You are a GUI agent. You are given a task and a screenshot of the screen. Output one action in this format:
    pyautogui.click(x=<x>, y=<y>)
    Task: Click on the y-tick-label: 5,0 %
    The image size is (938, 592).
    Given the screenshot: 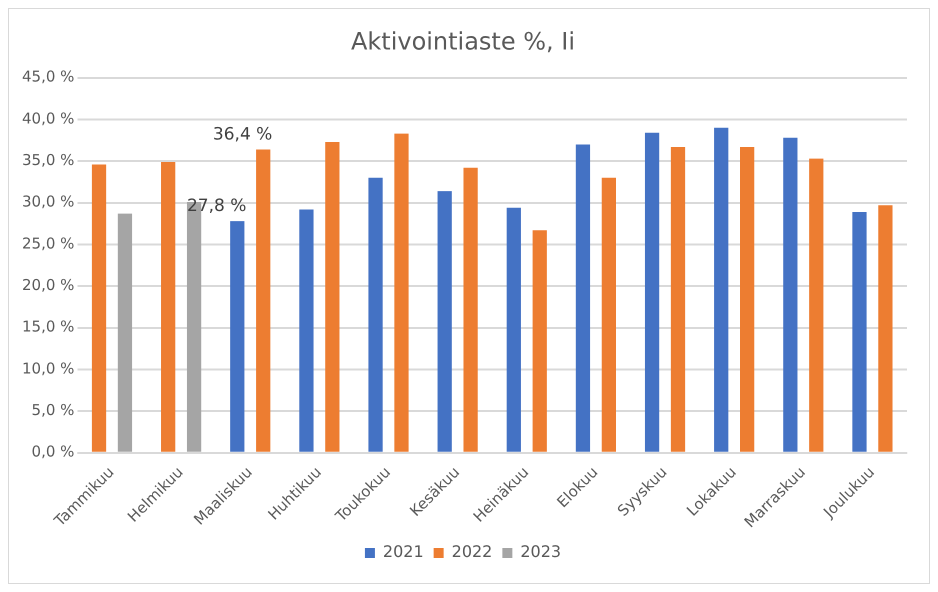 What is the action you would take?
    pyautogui.click(x=53, y=410)
    